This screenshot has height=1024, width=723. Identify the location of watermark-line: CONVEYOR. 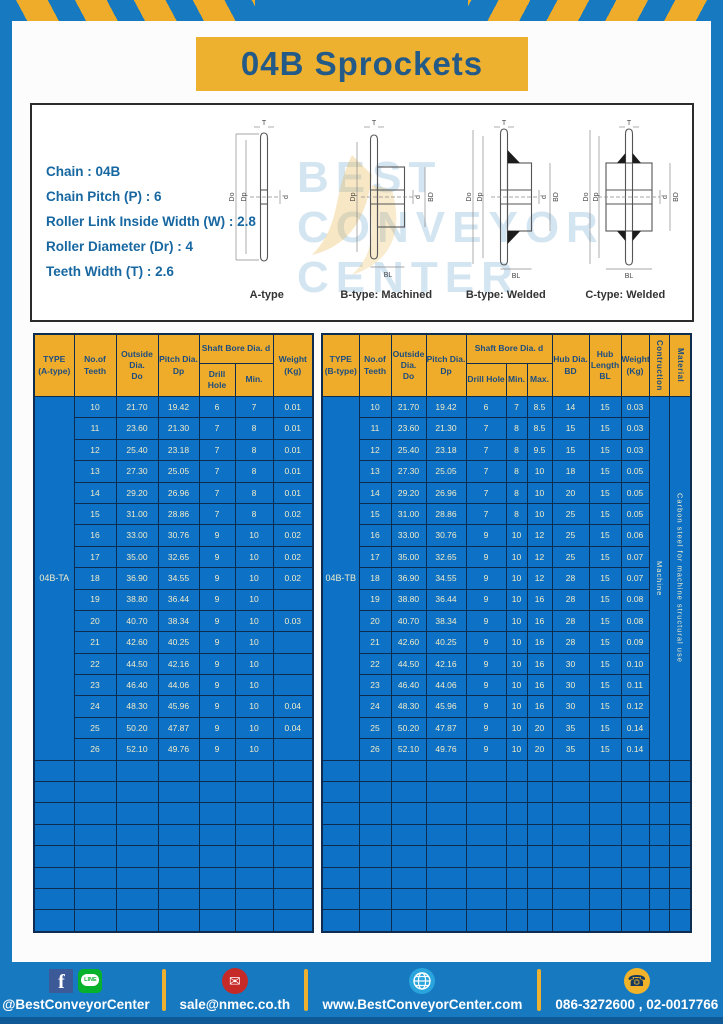
(451, 227).